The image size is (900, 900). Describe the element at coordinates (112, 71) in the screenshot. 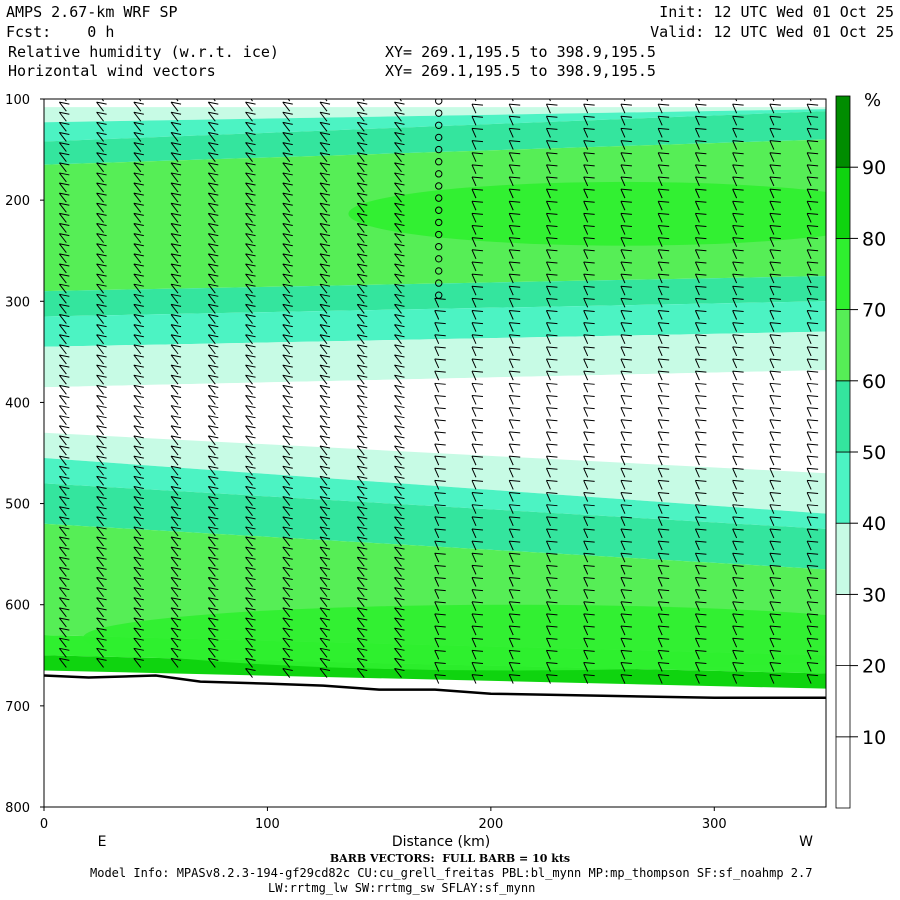

I see `field-name-wind: Horizontal wind vectors` at that location.